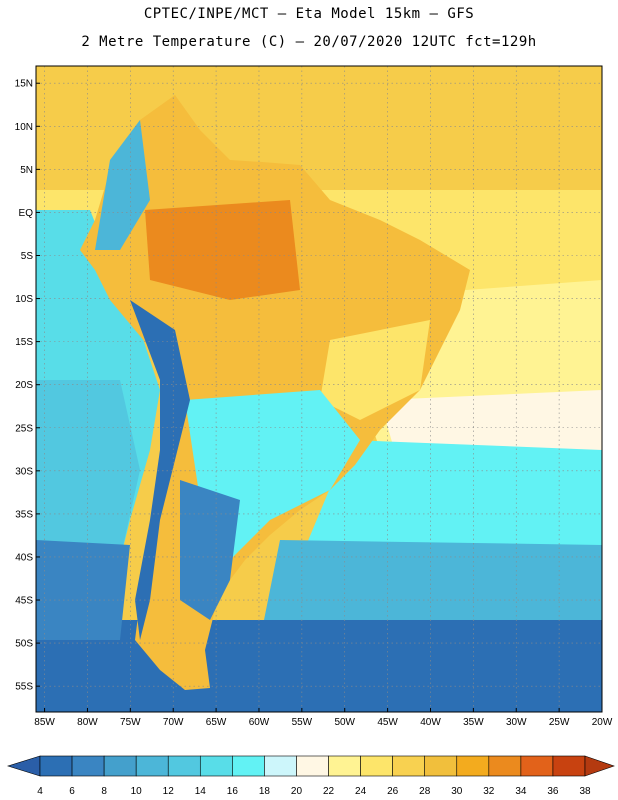  What do you see at coordinates (553, 791) in the screenshot?
I see `colorbar-label: 36` at bounding box center [553, 791].